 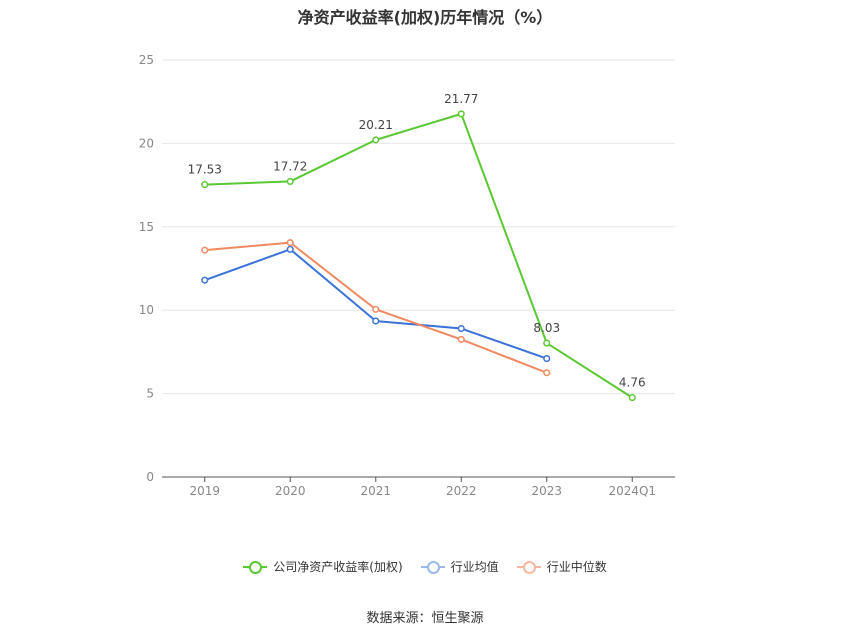 I want to click on x-tick-label: 2022, so click(x=461, y=491).